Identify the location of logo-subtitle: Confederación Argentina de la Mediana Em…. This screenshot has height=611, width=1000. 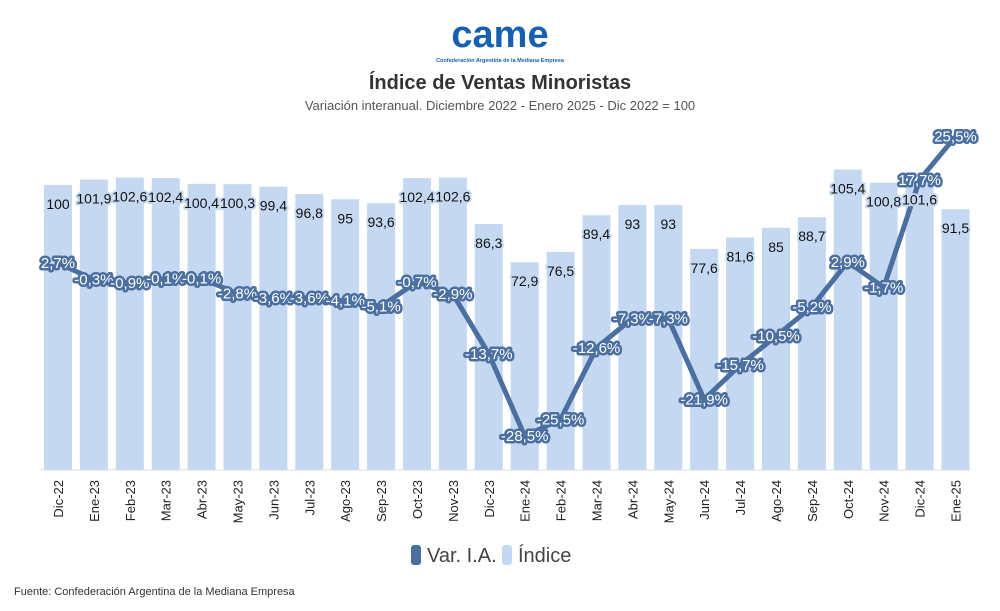
(500, 61).